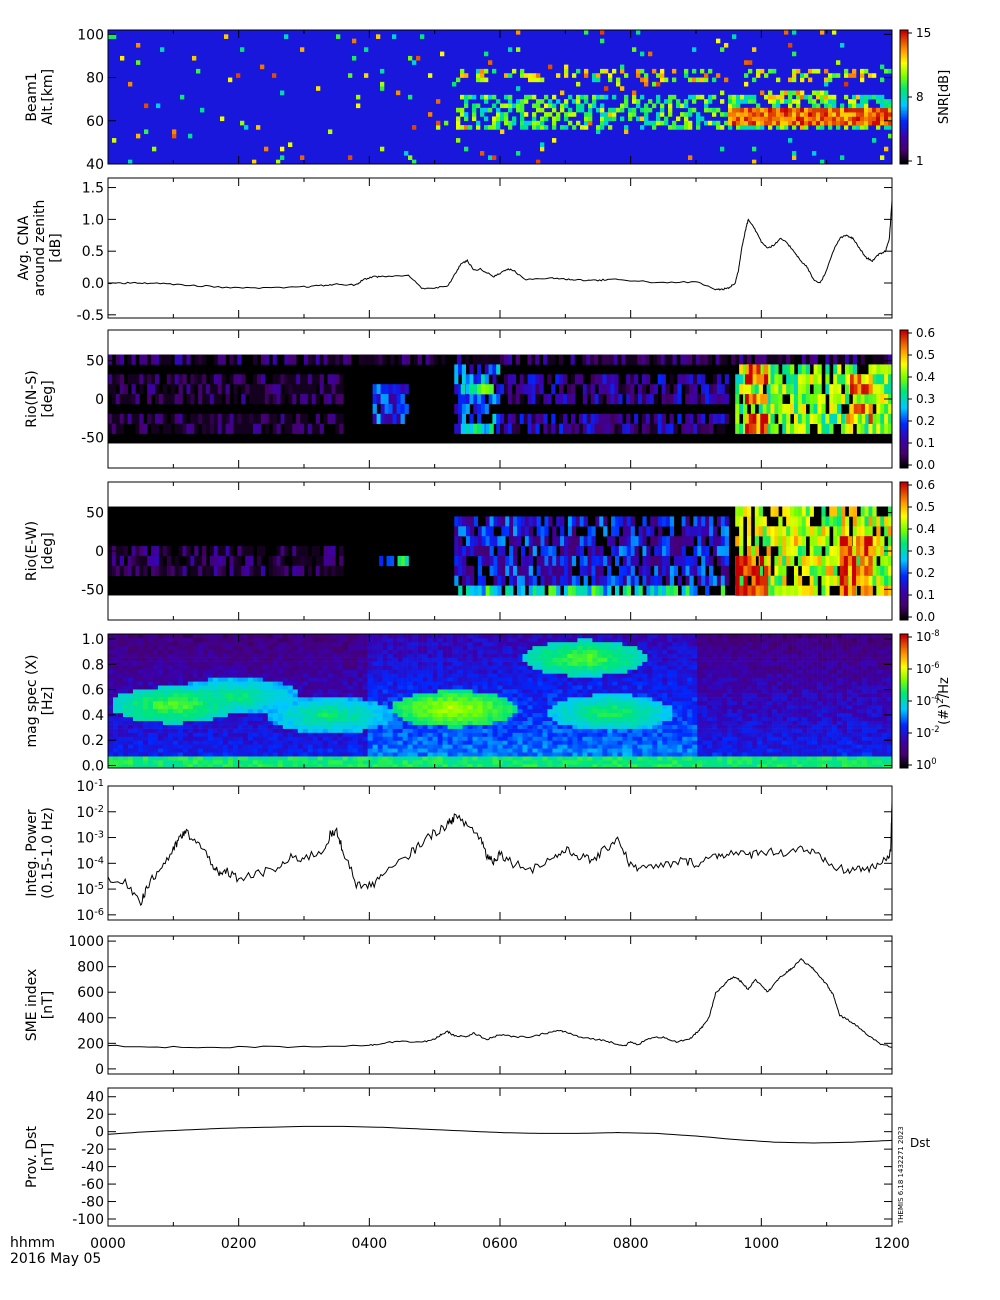 The height and width of the screenshot is (1300, 1000). Describe the element at coordinates (90, 316) in the screenshot. I see `panel-1-ytick: -0.5` at that location.